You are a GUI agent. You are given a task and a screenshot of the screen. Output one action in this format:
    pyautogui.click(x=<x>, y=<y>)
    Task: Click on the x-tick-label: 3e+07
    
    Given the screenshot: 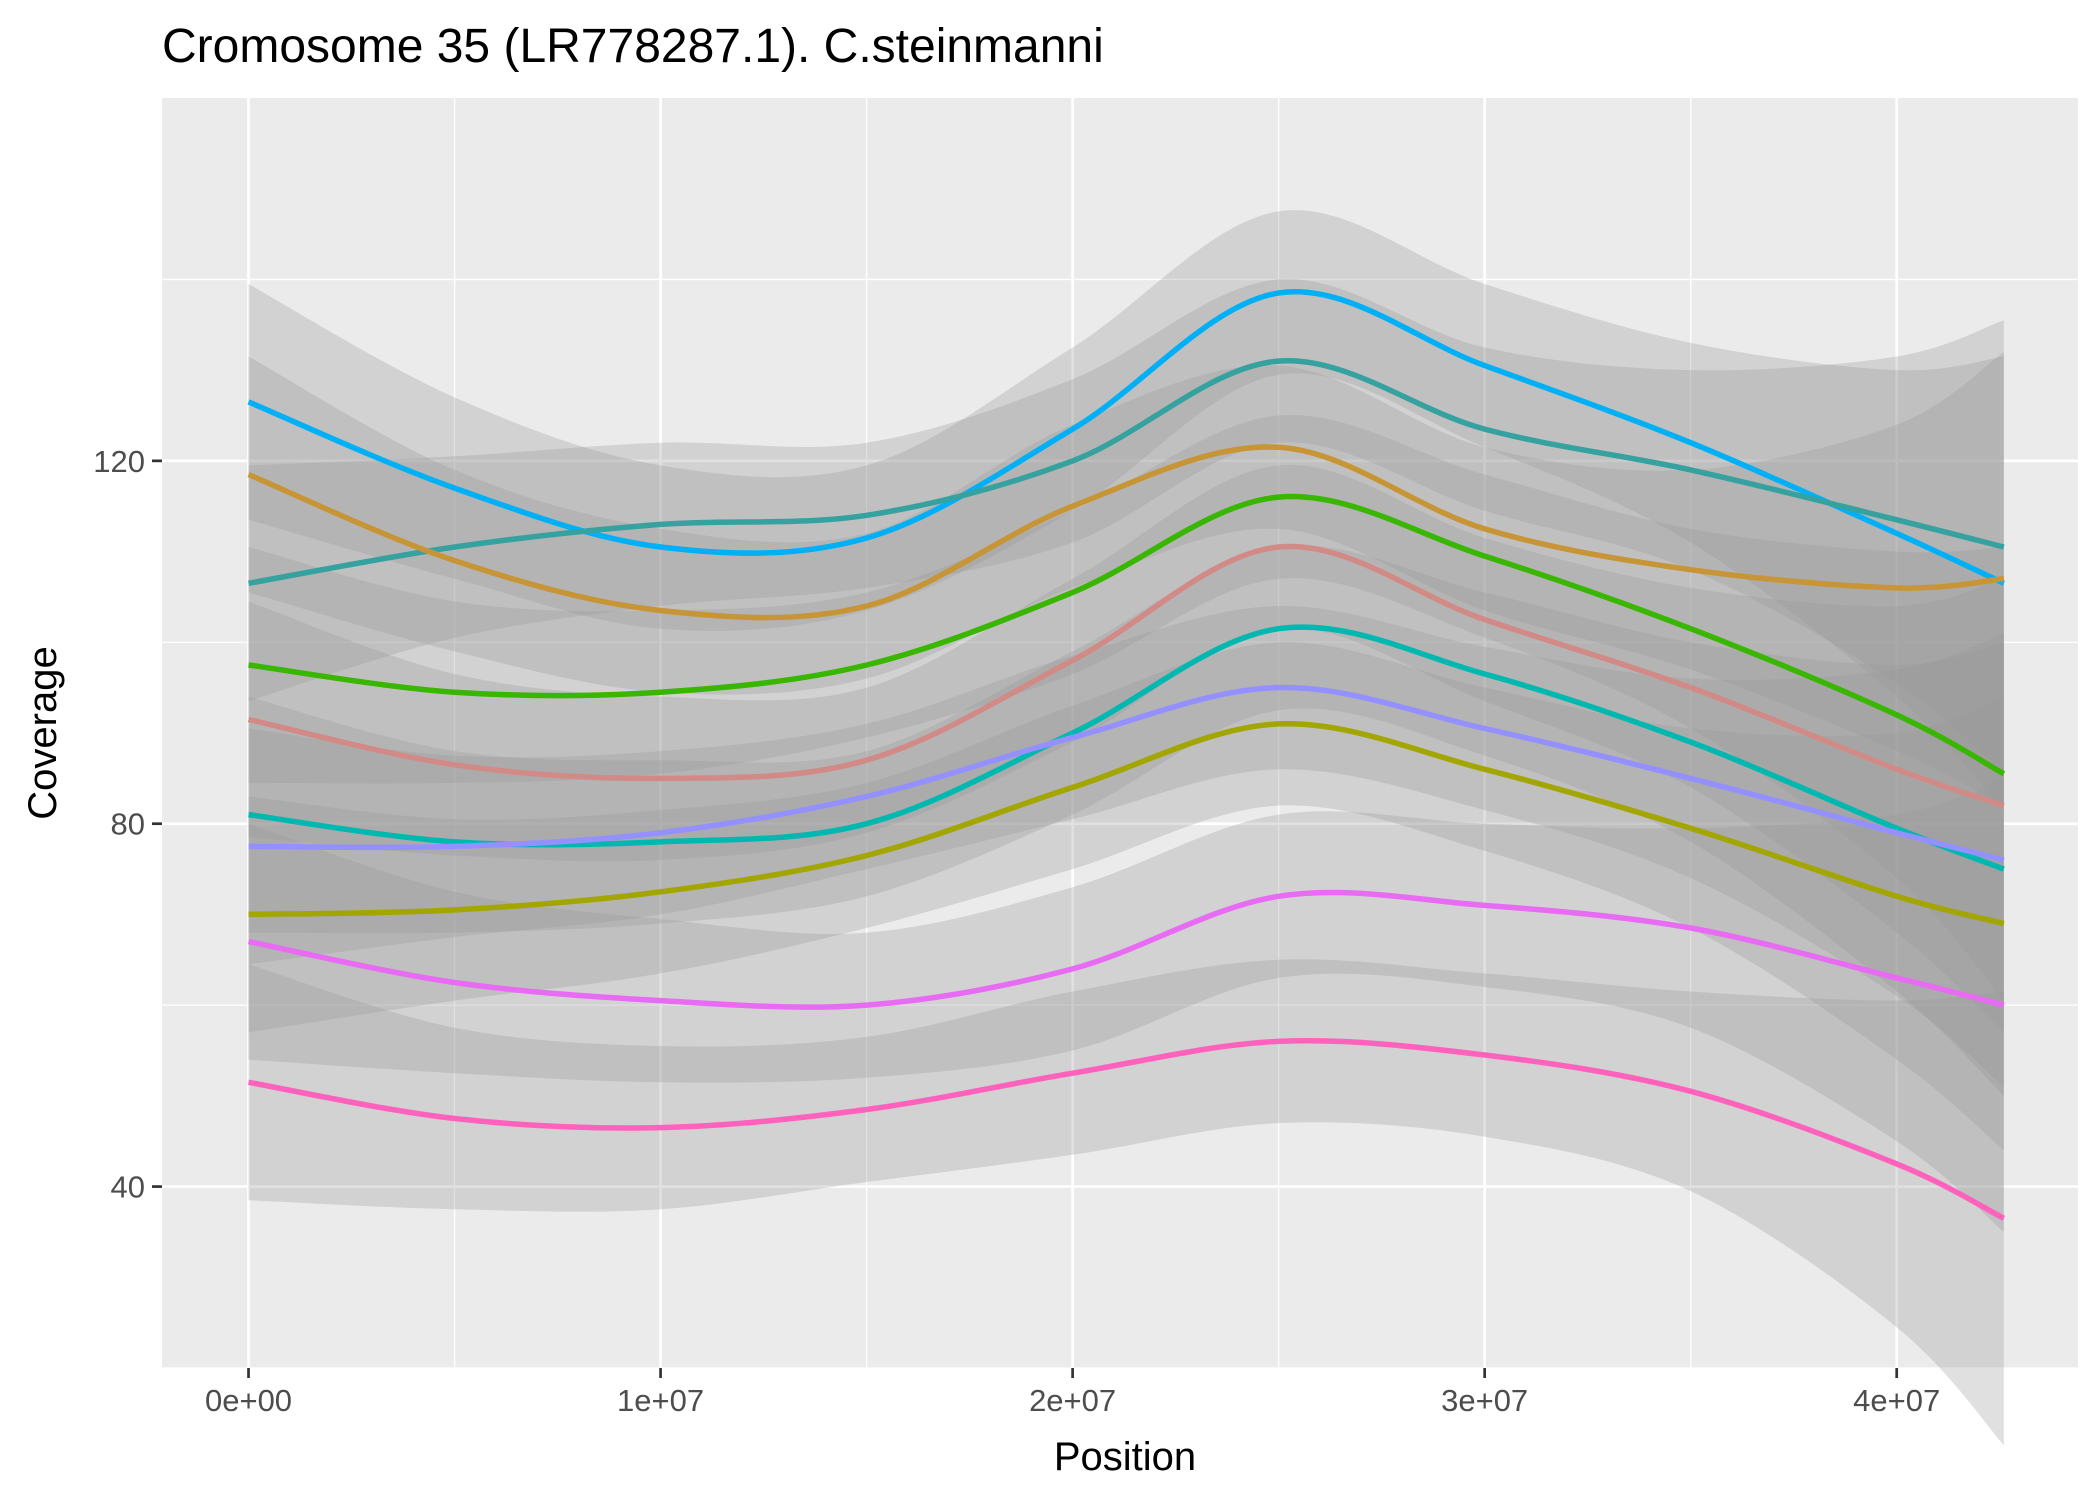 What is the action you would take?
    pyautogui.click(x=1484, y=1400)
    